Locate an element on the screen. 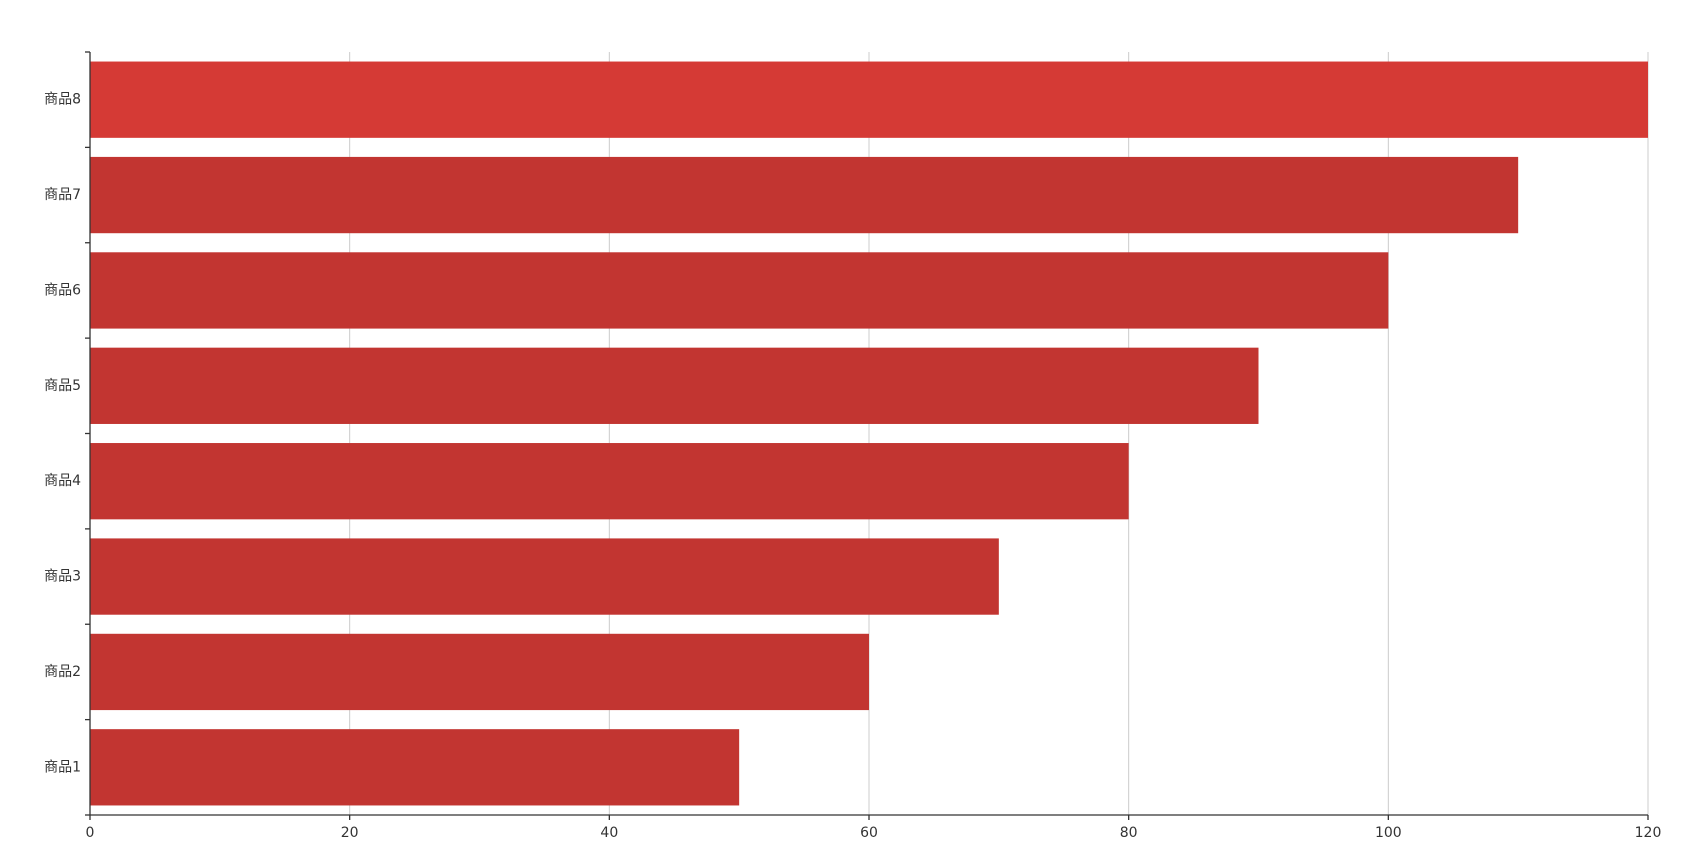 The height and width of the screenshot is (855, 1701). y-tick-label: 商品3 is located at coordinates (62, 577).